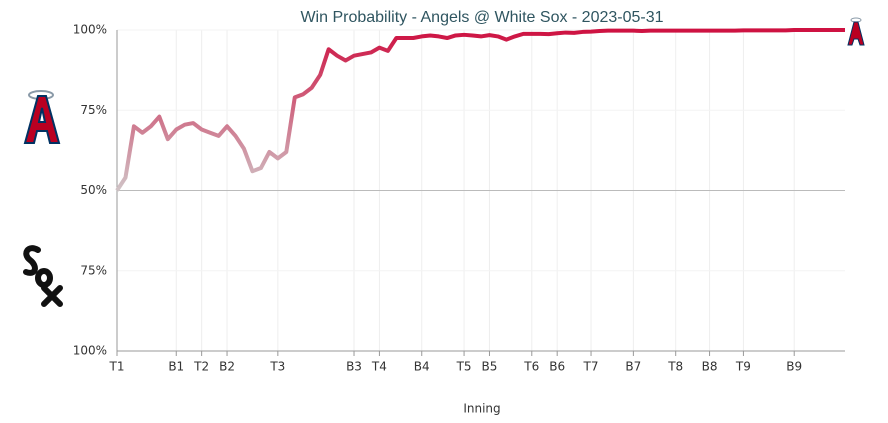  Describe the element at coordinates (42, 117) in the screenshot. I see `angels-logo` at that location.